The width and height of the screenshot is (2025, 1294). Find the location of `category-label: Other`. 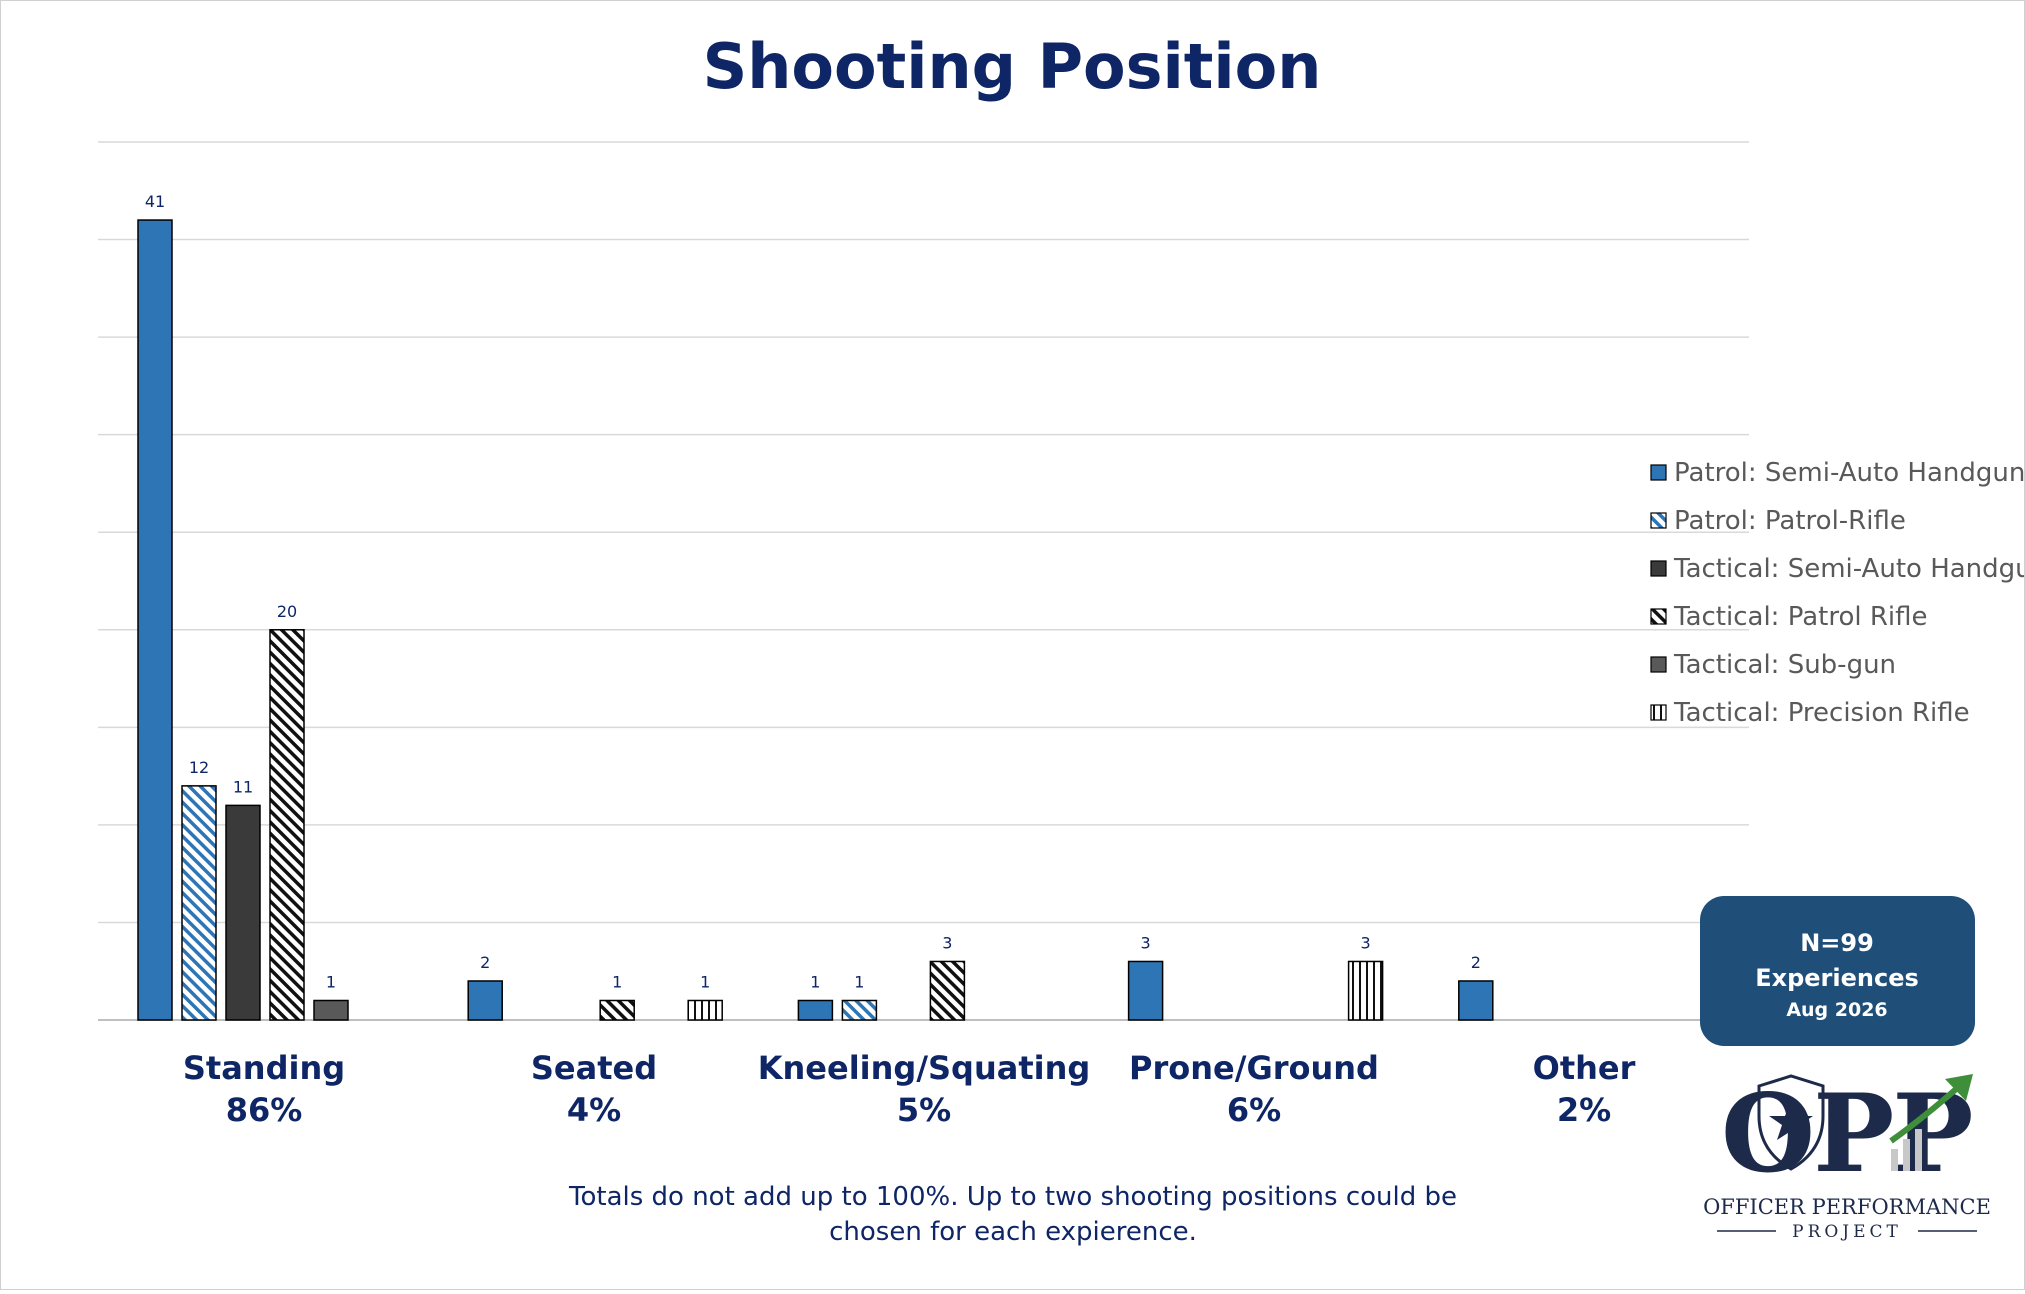

category-label: Other is located at coordinates (1584, 1068).